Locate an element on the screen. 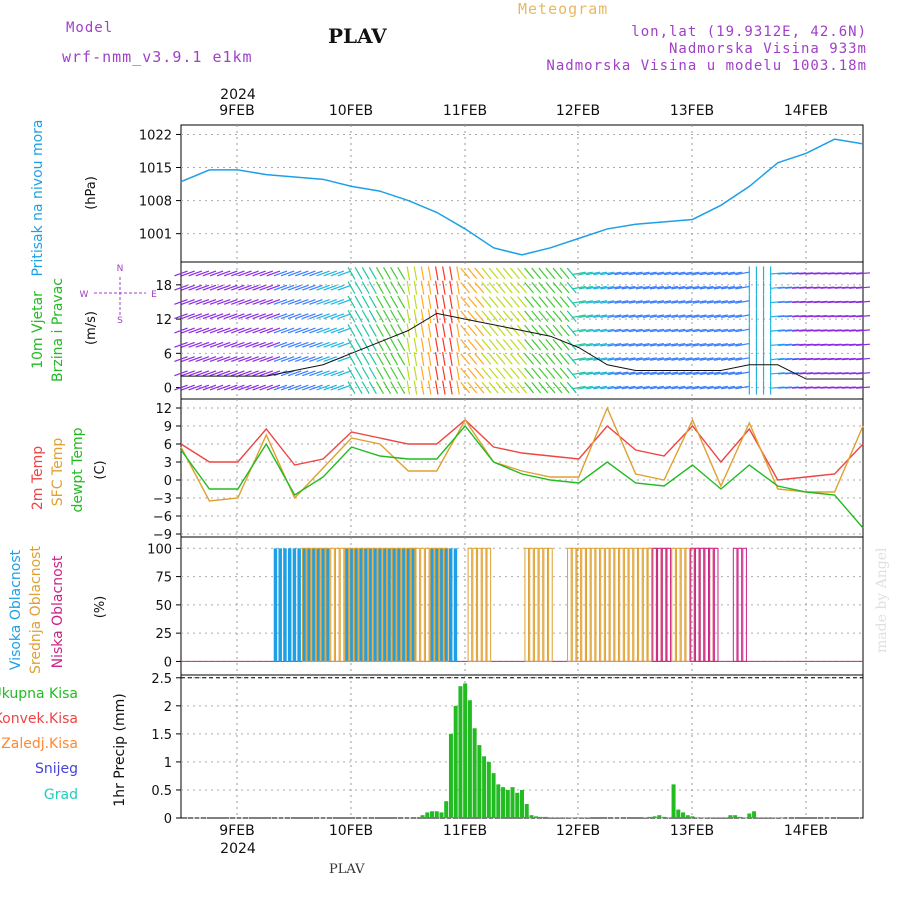  pressure-tick-label: 1015 is located at coordinates (155, 169).